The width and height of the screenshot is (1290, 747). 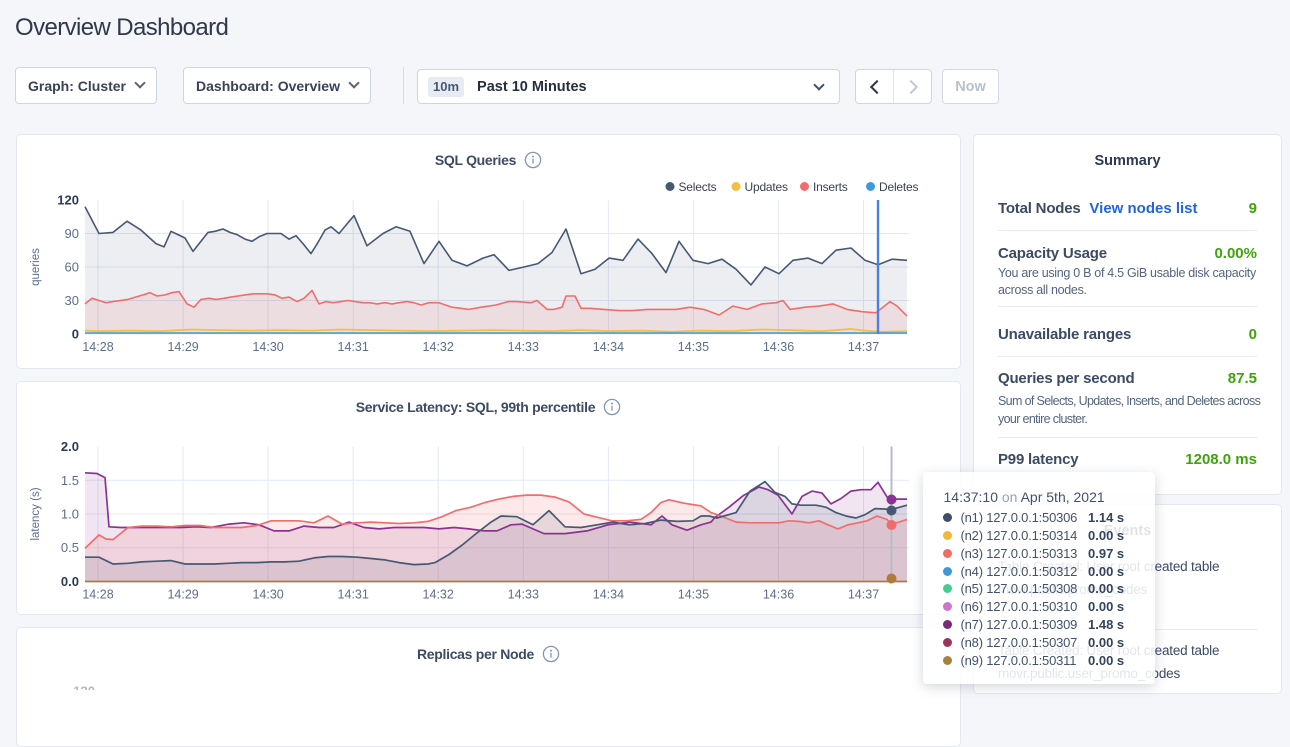 I want to click on svg-text: Deletes, so click(x=898, y=187).